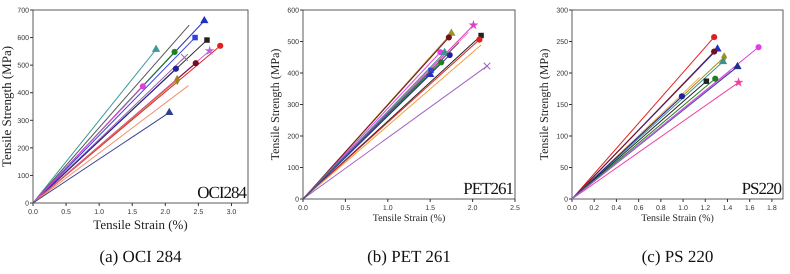 Image resolution: width=790 pixels, height=274 pixels. I want to click on annotation: OCI284, so click(222, 192).